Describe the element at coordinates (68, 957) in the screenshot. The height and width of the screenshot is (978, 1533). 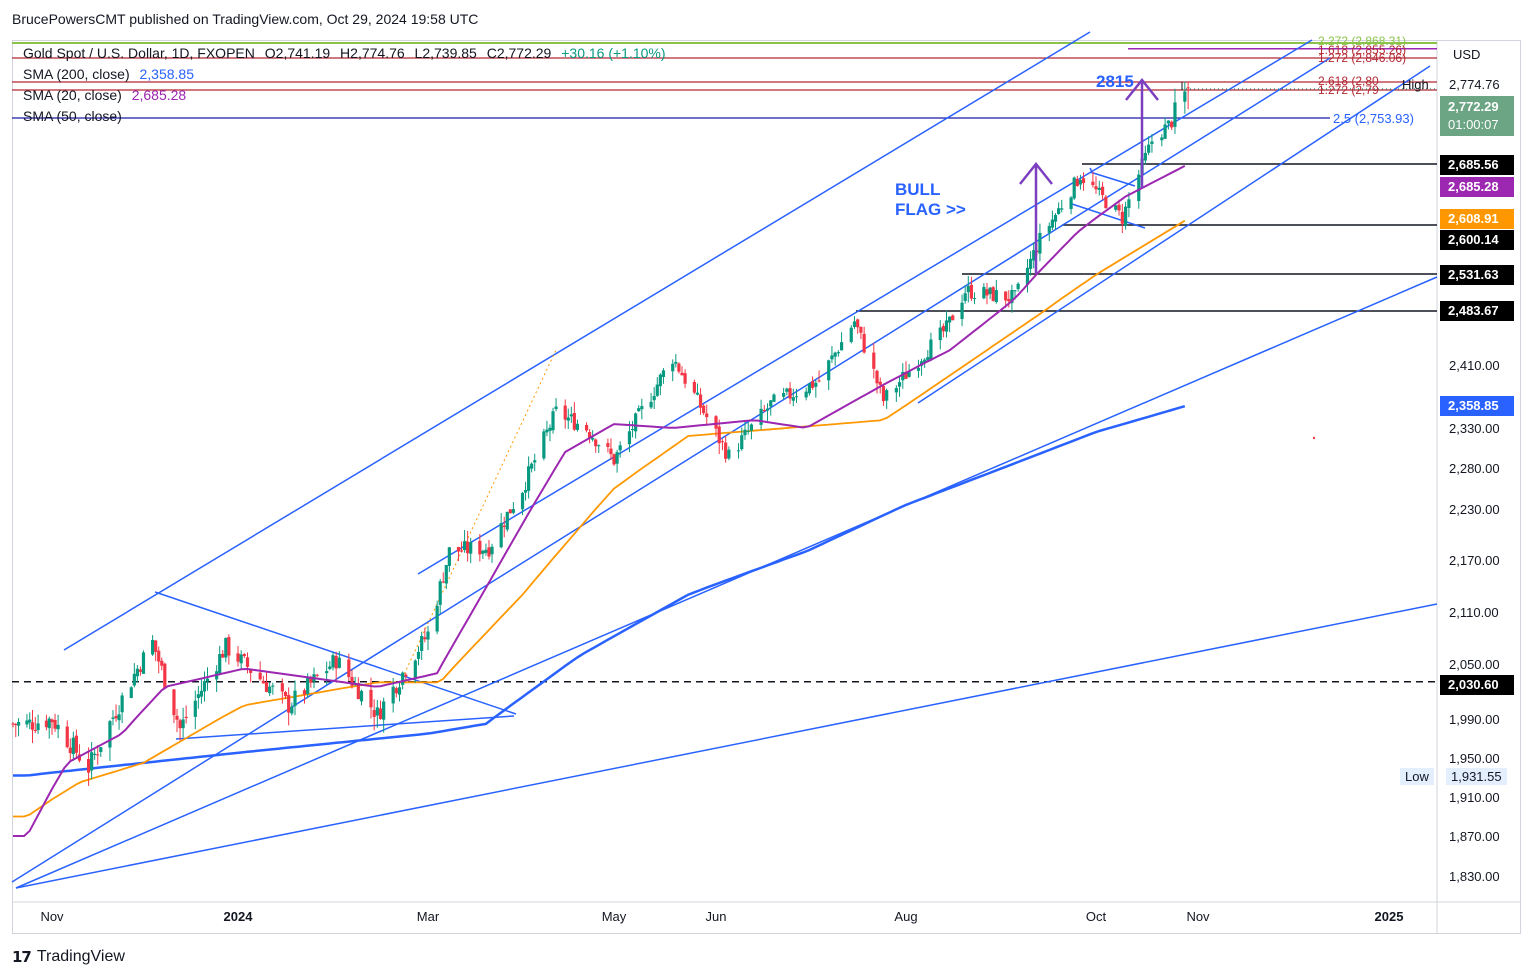
I see `tradingview-logo: 17 TradingView` at that location.